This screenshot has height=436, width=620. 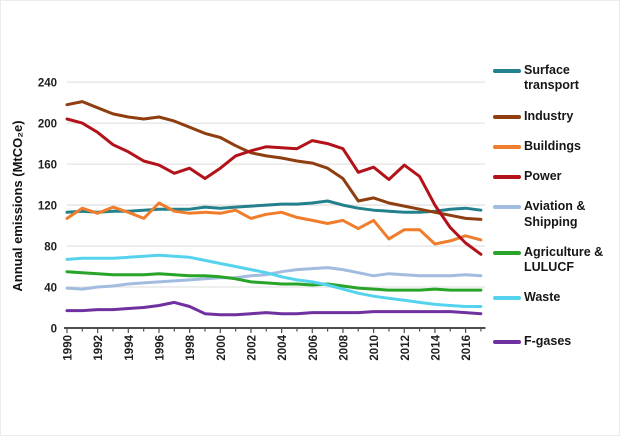 I want to click on legend-swatch-surface-transport, so click(x=507, y=71).